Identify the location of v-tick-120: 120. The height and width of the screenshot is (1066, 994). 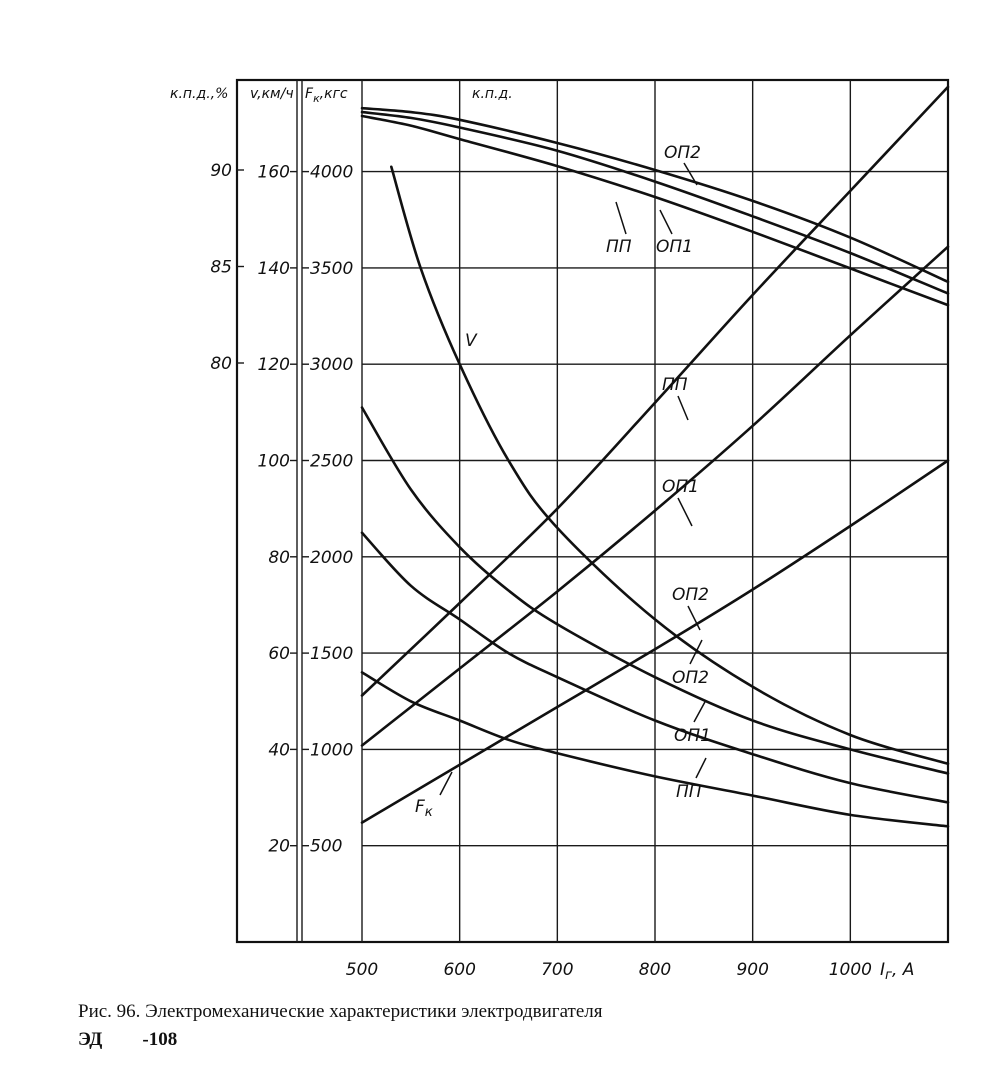
(274, 365).